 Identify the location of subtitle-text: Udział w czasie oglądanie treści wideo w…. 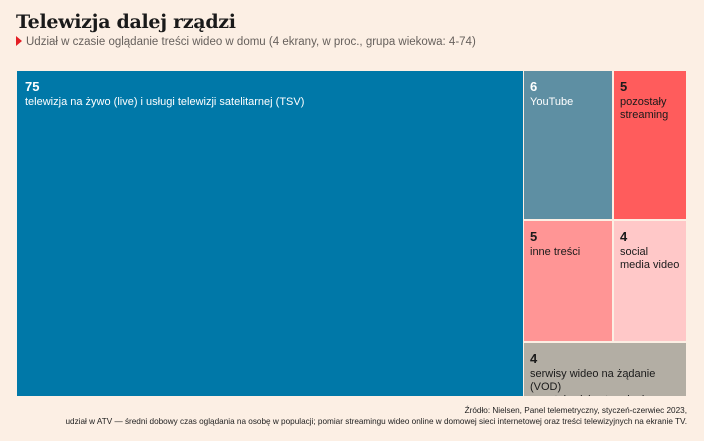
(251, 42).